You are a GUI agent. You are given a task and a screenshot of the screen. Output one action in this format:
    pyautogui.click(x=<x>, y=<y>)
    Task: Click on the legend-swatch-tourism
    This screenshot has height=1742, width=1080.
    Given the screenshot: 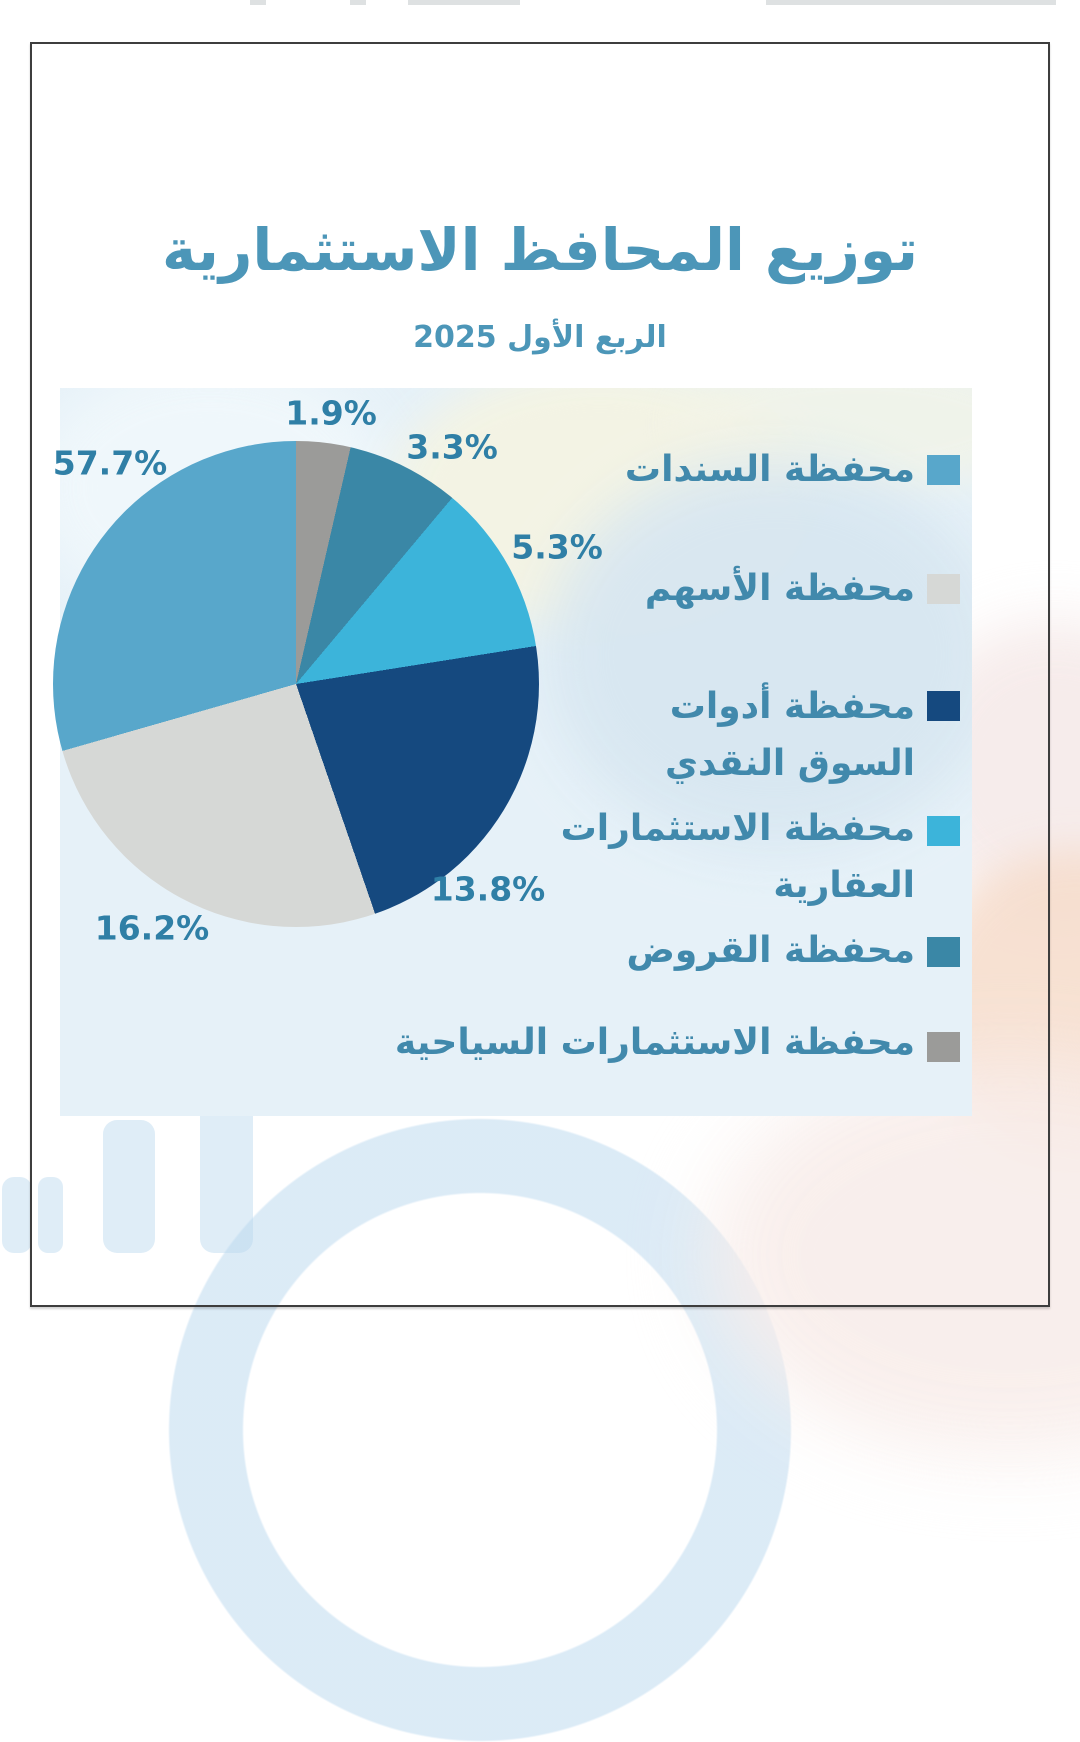 What is the action you would take?
    pyautogui.click(x=943, y=1047)
    